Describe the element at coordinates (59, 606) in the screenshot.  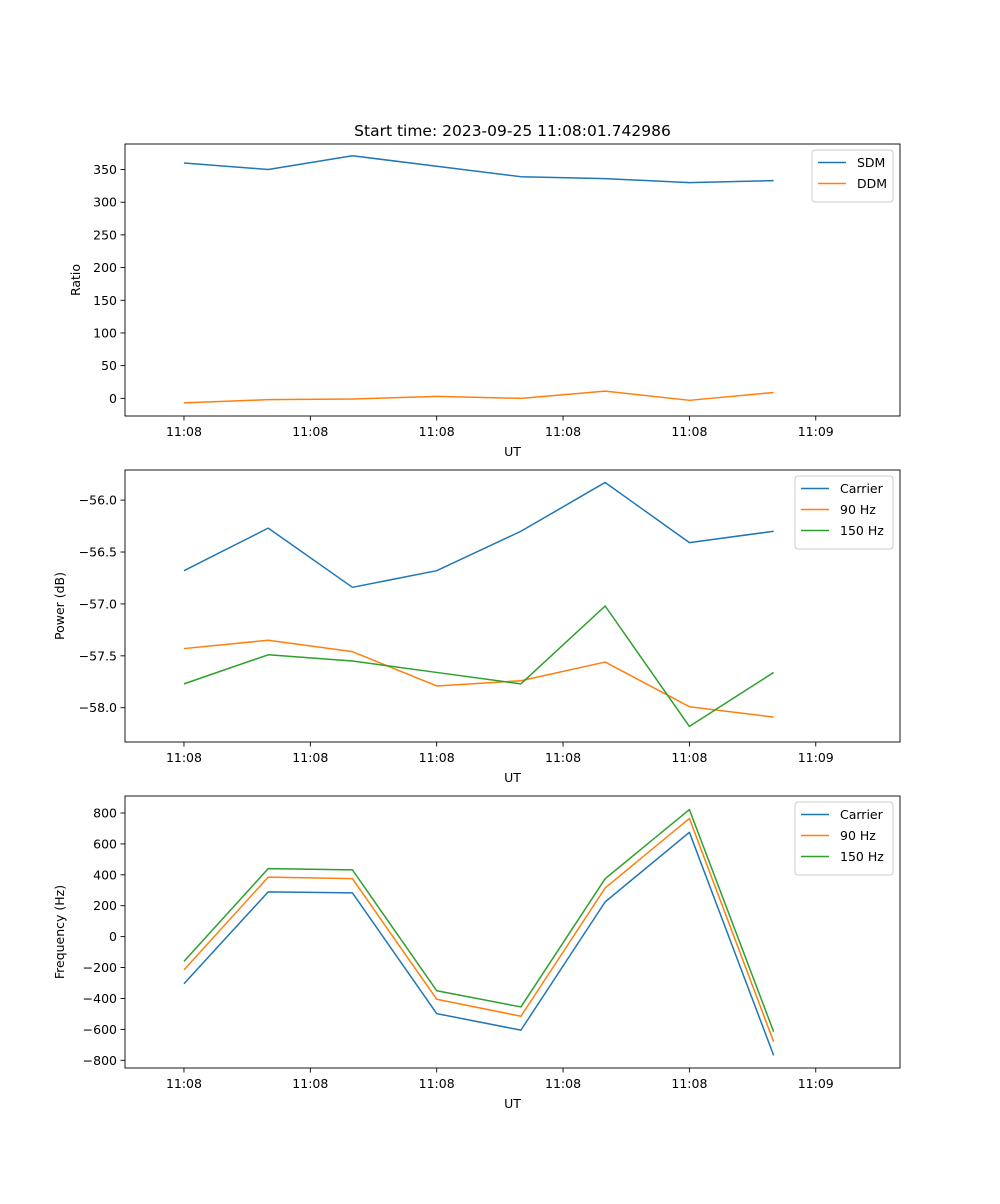
I see `y-axis-label: Power (dB)` at that location.